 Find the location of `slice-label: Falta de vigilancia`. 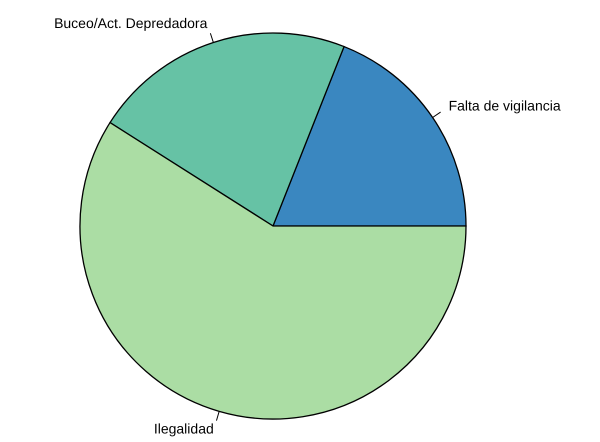

slice-label: Falta de vigilancia is located at coordinates (504, 105).